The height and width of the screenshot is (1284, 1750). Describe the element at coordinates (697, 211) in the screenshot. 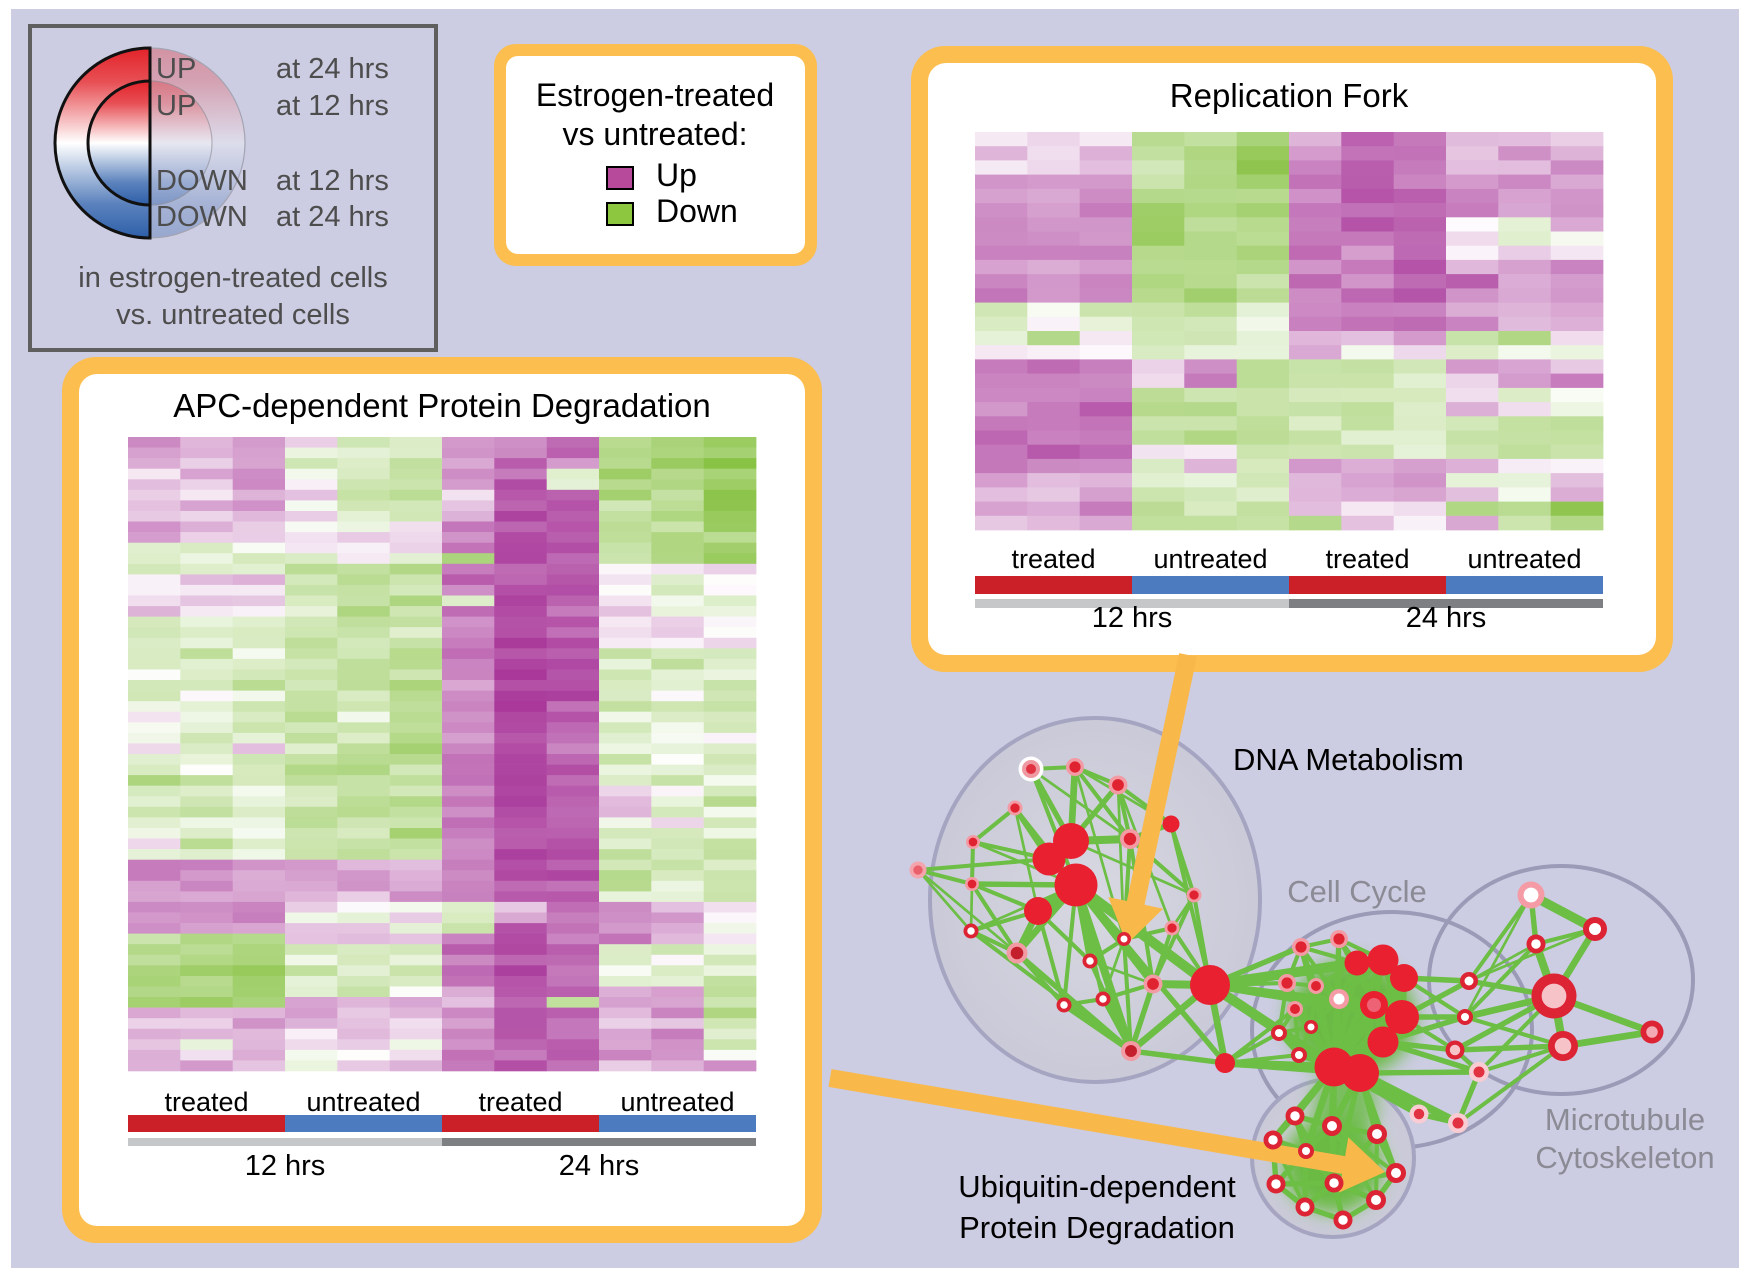

I see `svg-text: Down` at that location.